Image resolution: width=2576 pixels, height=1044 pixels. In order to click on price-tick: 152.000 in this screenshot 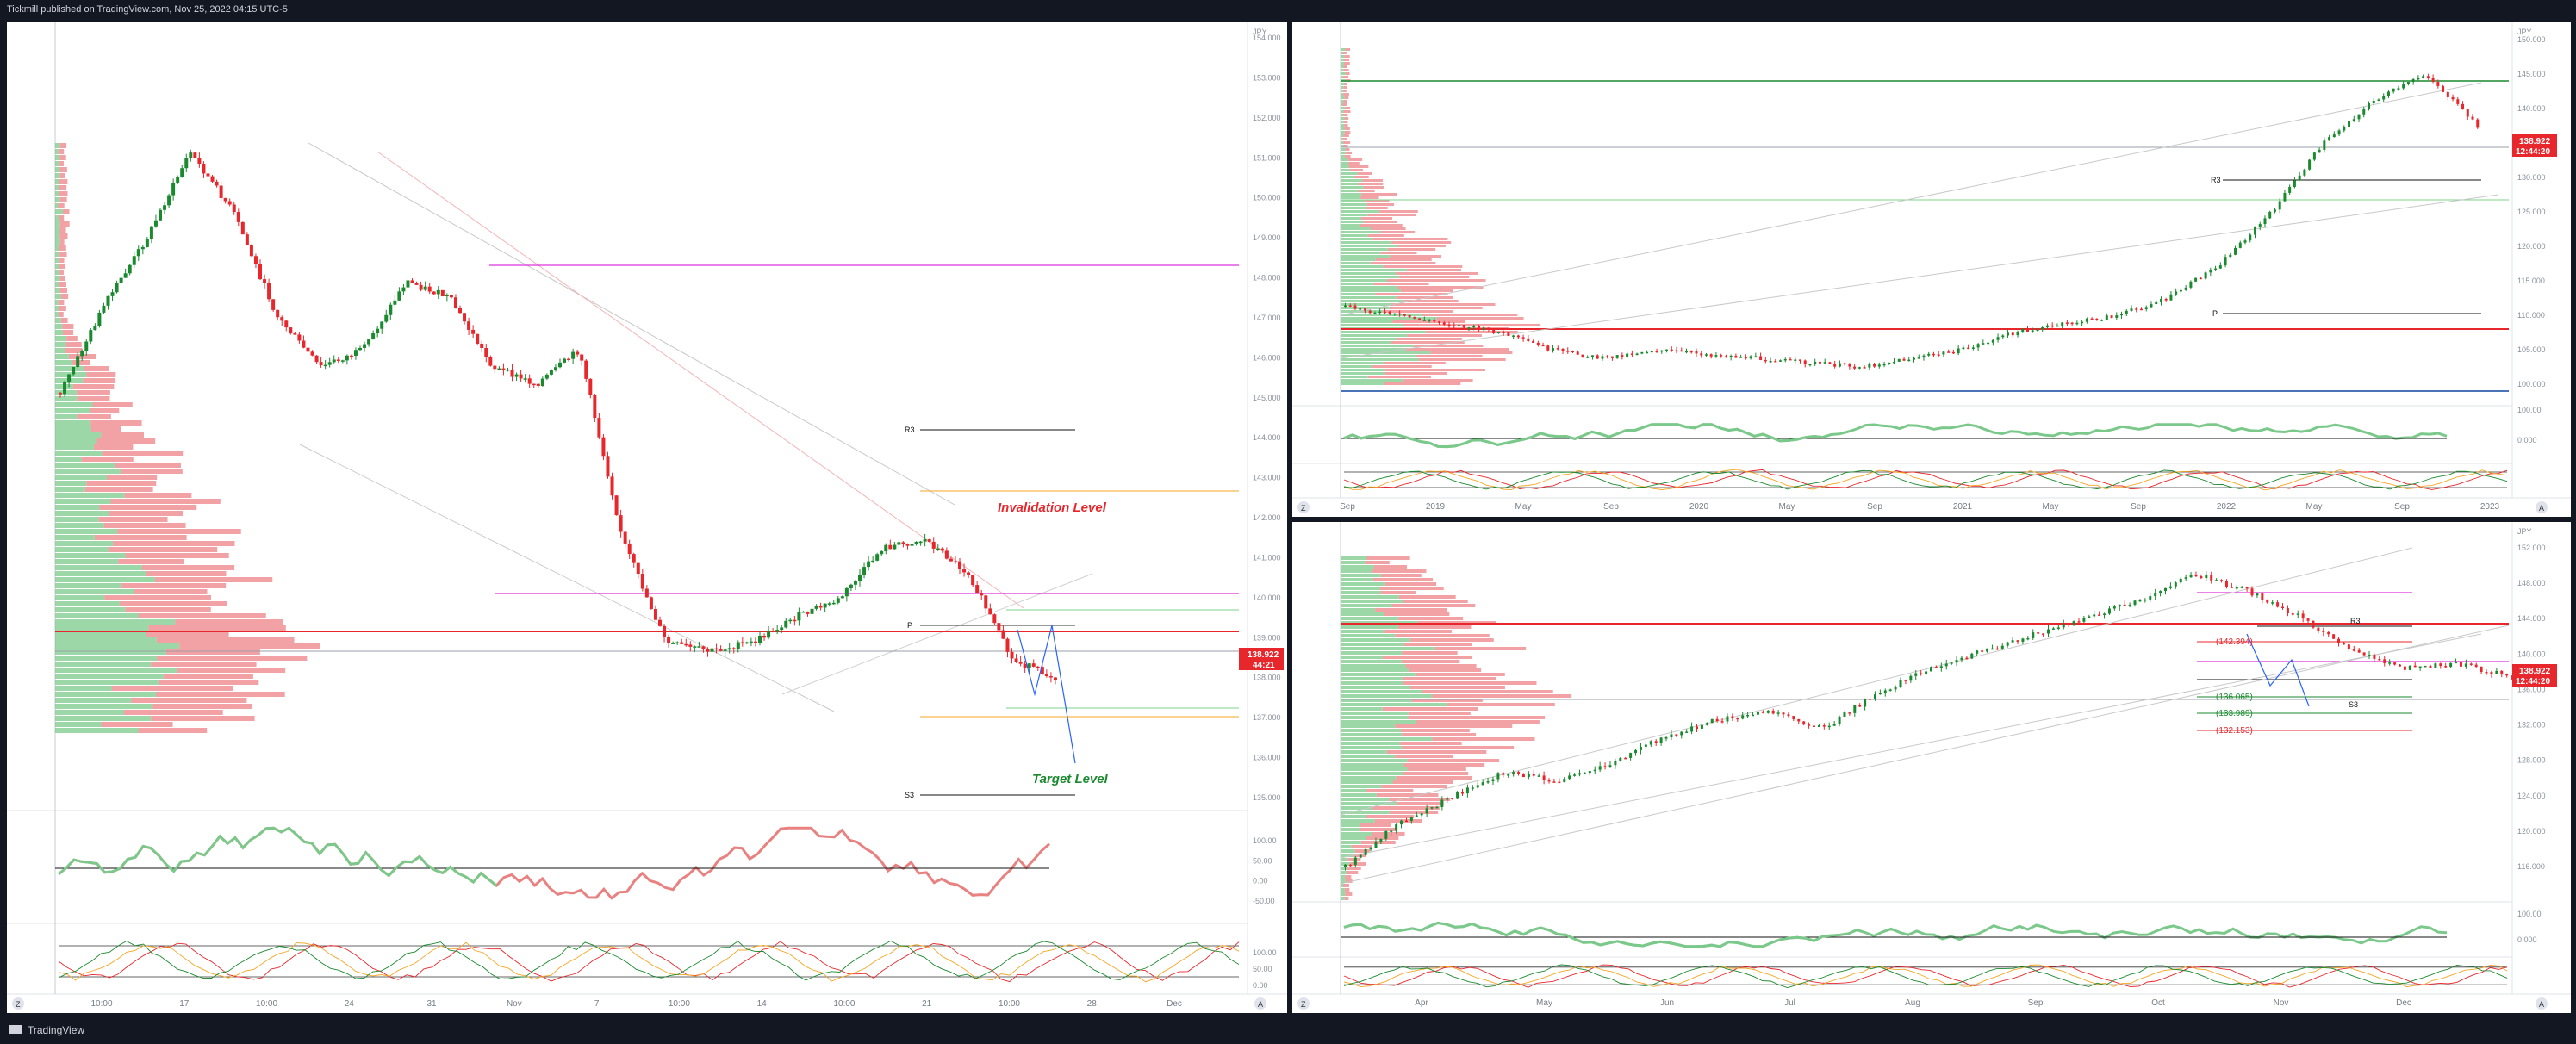, I will do `click(1267, 118)`.